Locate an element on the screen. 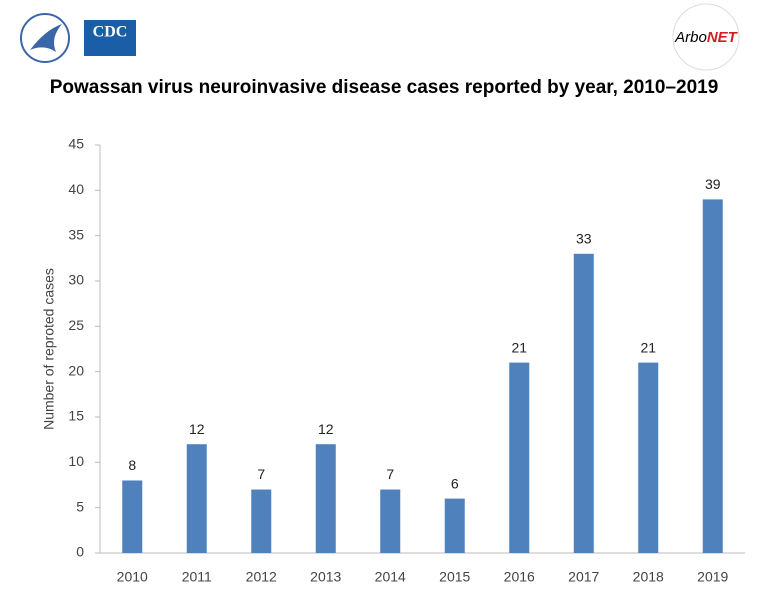 The height and width of the screenshot is (593, 768). arbonet-logo: ArboNET is located at coordinates (706, 37).